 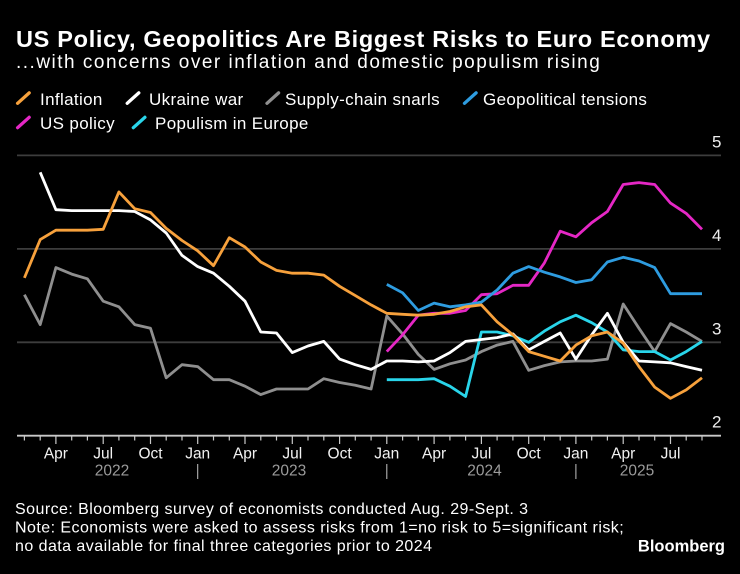 What do you see at coordinates (681, 547) in the screenshot?
I see `svg-text: Bloomberg` at bounding box center [681, 547].